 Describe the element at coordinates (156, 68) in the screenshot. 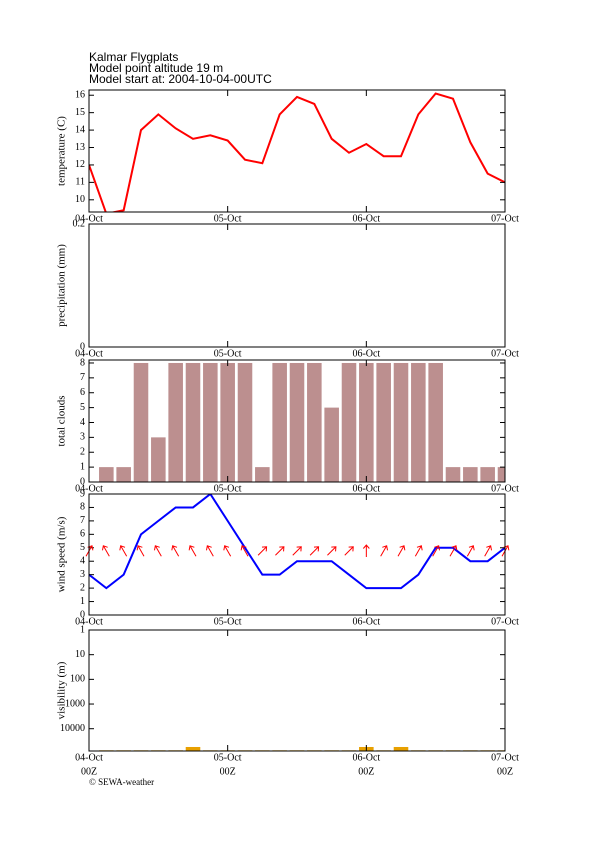

I see `header-line: Model point altitude 19 m` at that location.